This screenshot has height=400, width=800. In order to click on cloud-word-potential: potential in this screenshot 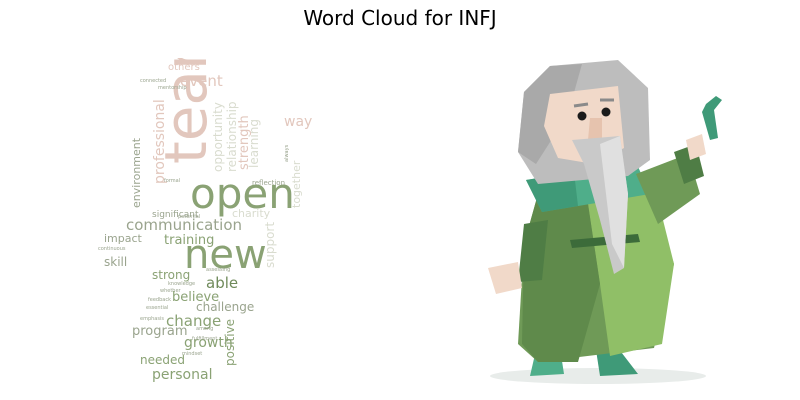, I will do `click(189, 217)`.